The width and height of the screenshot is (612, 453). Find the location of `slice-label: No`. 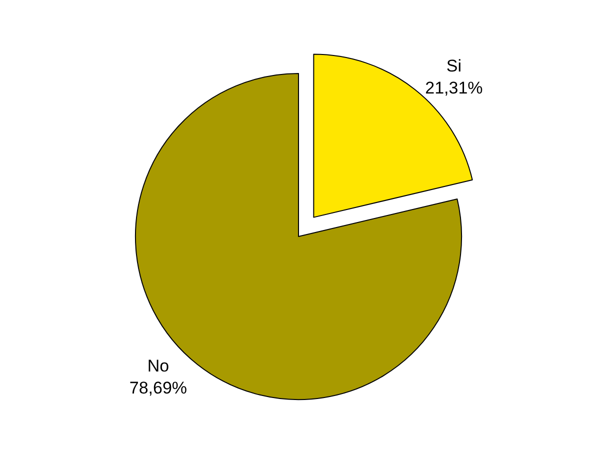

slice-label: No is located at coordinates (158, 366).